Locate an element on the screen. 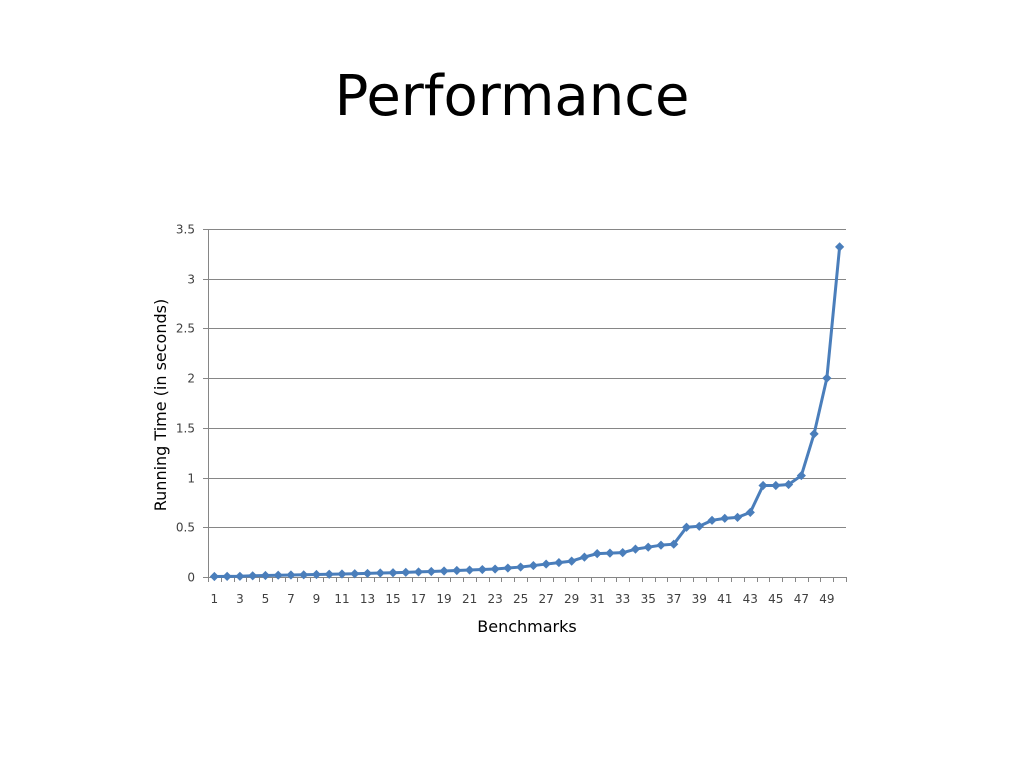 The height and width of the screenshot is (768, 1024). x-tick-label: 23 is located at coordinates (494, 599).